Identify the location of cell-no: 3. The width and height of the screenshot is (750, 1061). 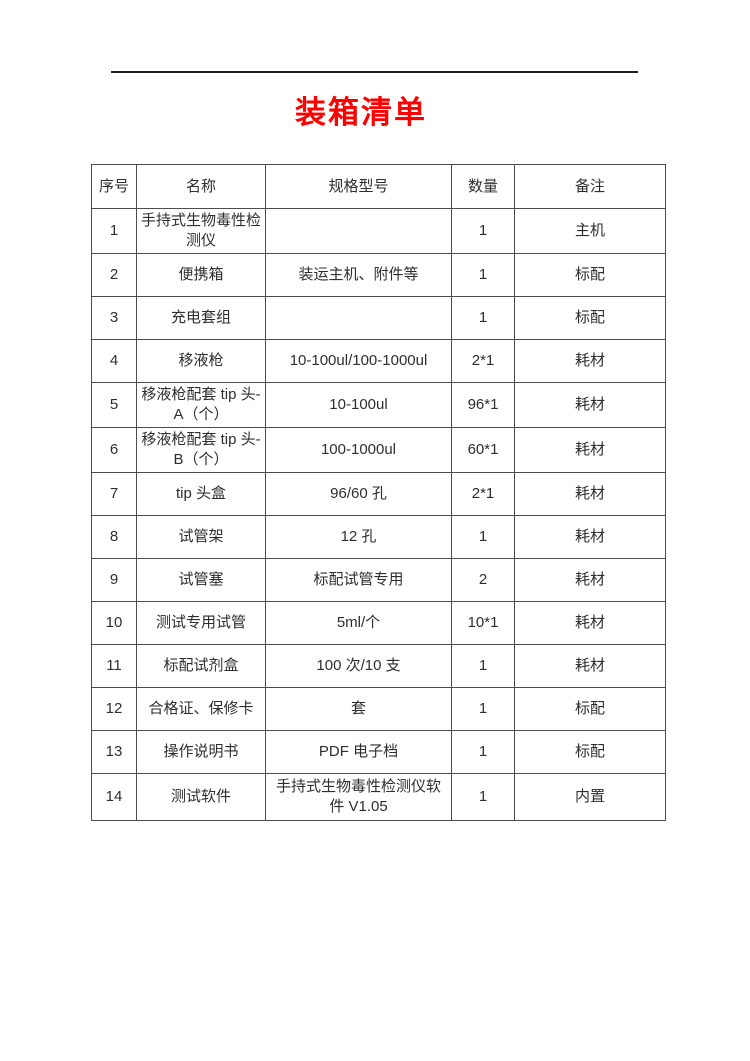
(114, 318).